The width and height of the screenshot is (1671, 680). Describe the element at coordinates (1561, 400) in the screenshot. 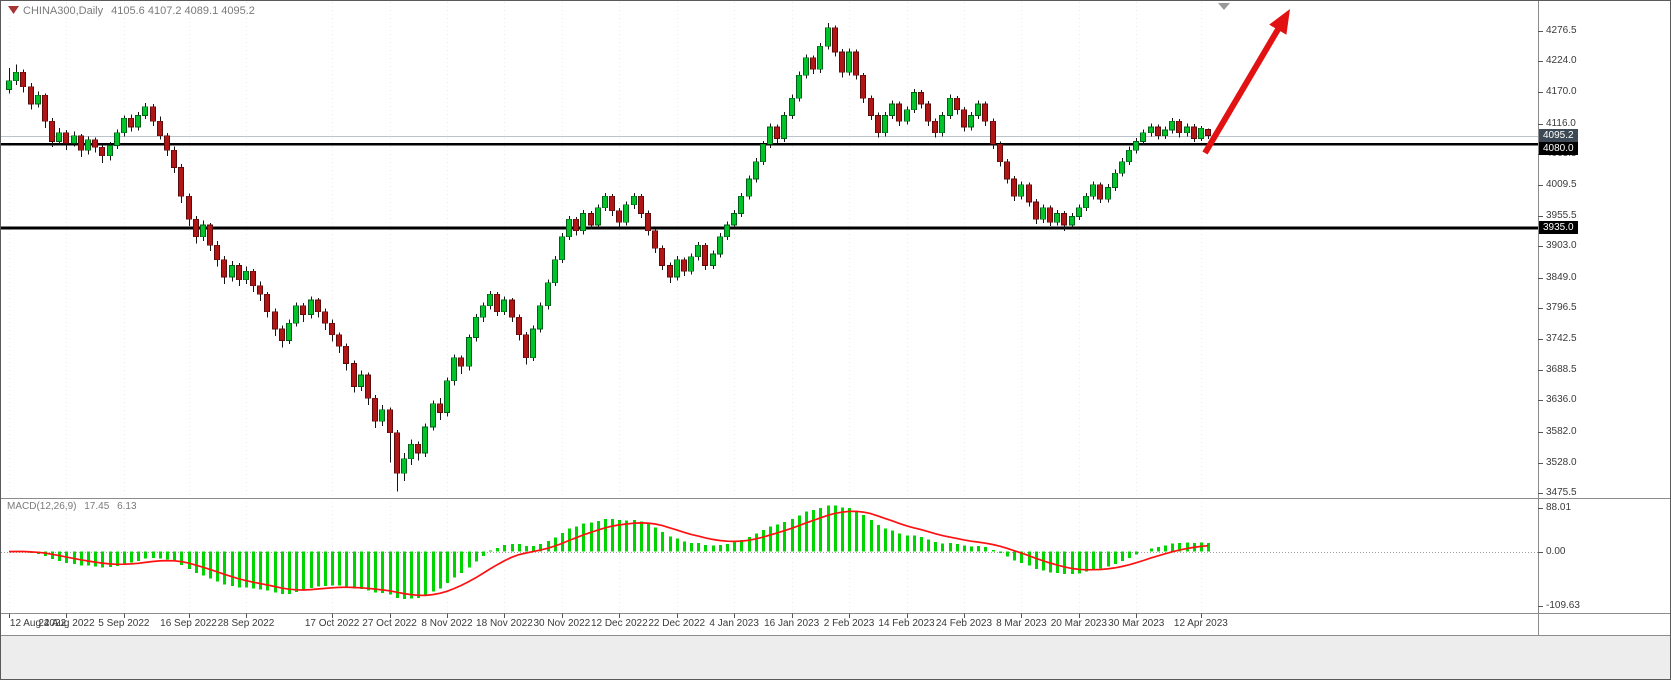

I see `price-scale-label: 3636.0` at that location.